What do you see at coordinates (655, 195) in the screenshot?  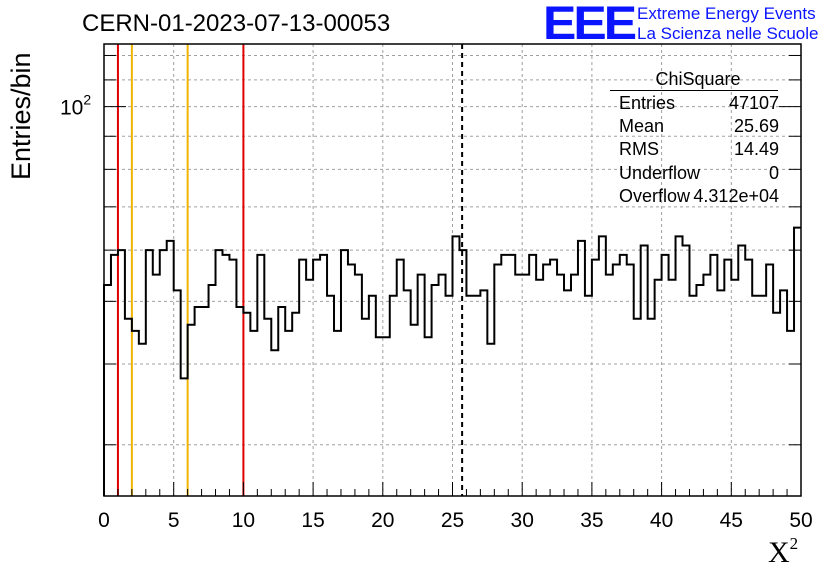 I see `stats-label: Overflow` at bounding box center [655, 195].